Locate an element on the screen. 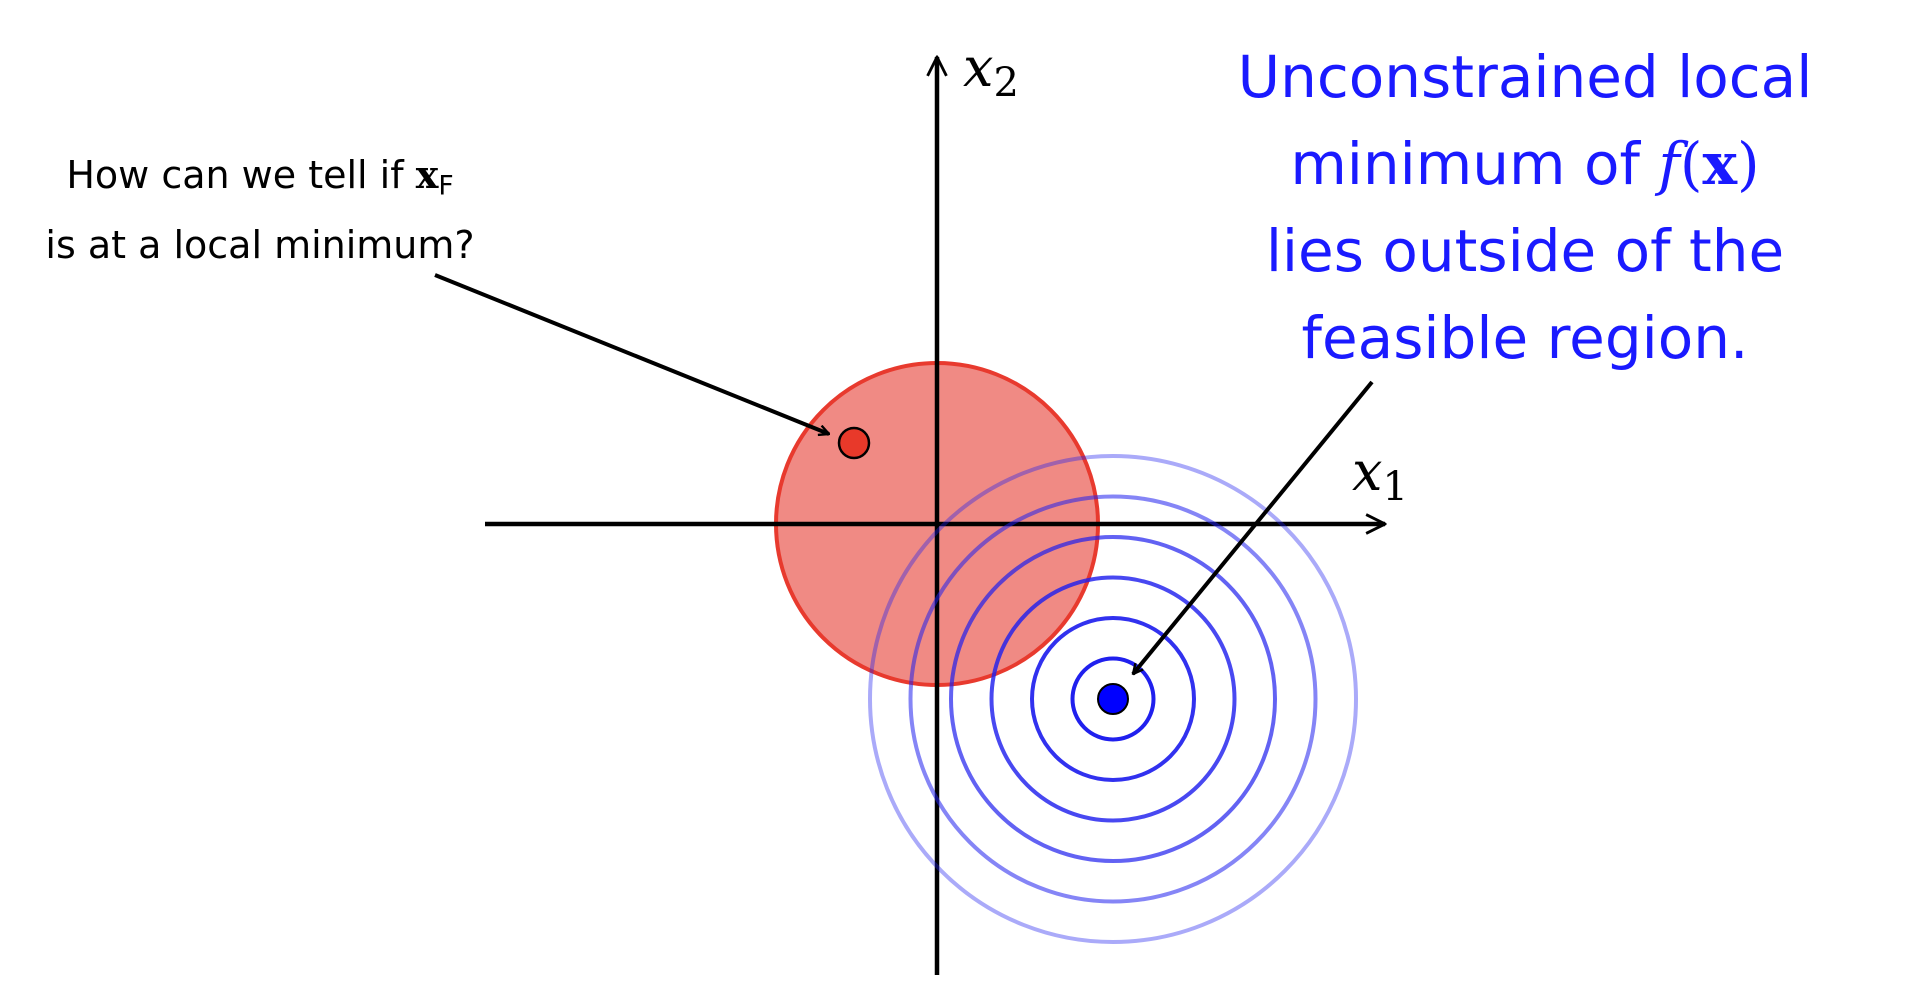 The height and width of the screenshot is (986, 1914). annotation-line-3: lies outside of the is located at coordinates (1525, 251).